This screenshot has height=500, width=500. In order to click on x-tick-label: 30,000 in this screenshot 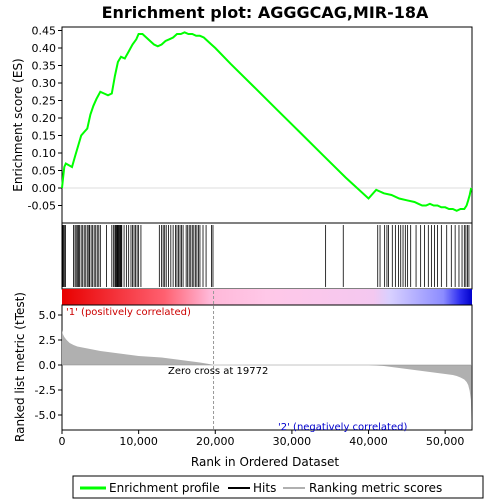, I will do `click(292, 441)`.